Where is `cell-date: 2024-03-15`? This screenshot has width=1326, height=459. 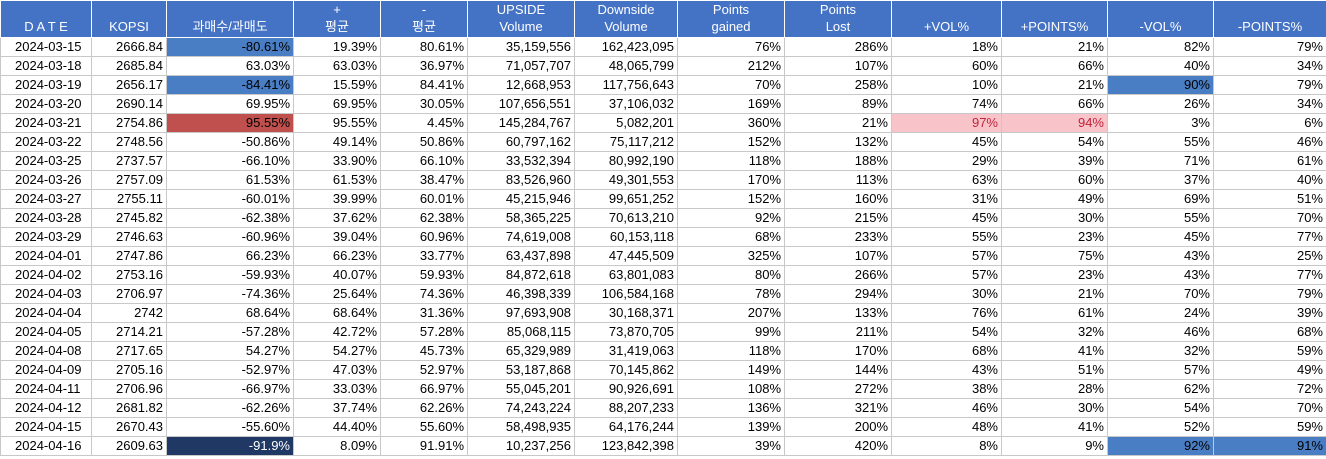
cell-date: 2024-03-15 is located at coordinates (46, 47).